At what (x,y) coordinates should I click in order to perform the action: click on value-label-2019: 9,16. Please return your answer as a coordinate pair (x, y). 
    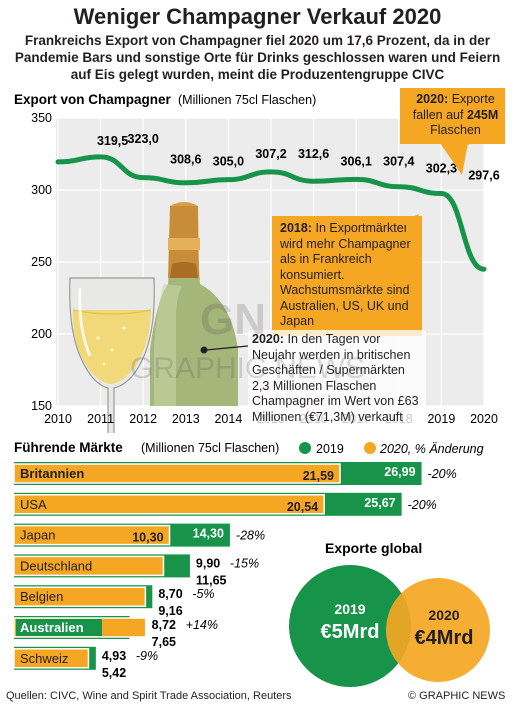
    Looking at the image, I should click on (170, 611).